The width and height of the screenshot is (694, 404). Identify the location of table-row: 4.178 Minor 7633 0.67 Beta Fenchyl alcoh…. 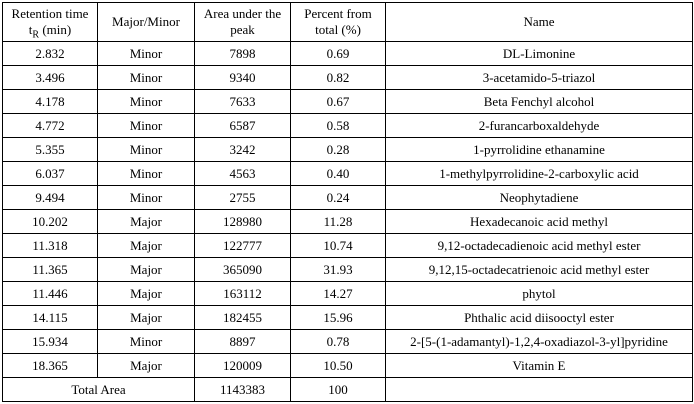
(347, 101).